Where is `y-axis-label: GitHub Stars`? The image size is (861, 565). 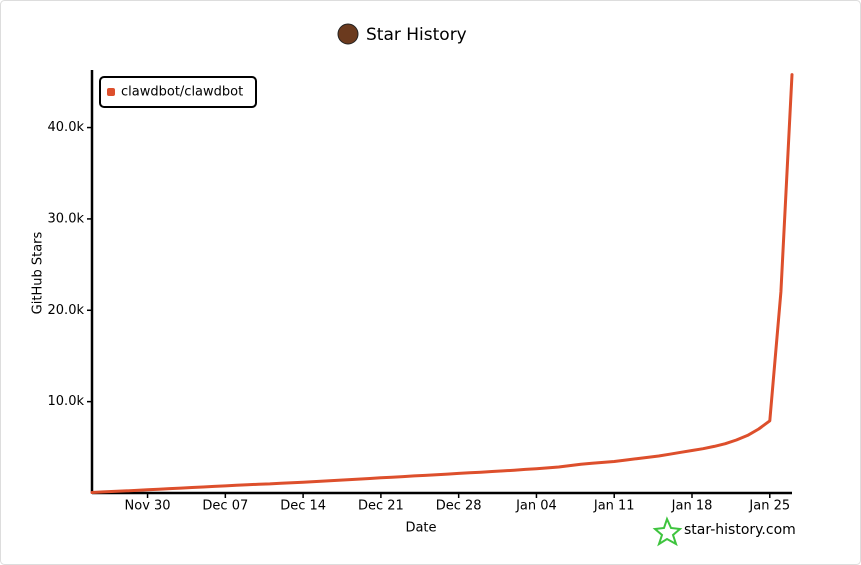
y-axis-label: GitHub Stars is located at coordinates (38, 272).